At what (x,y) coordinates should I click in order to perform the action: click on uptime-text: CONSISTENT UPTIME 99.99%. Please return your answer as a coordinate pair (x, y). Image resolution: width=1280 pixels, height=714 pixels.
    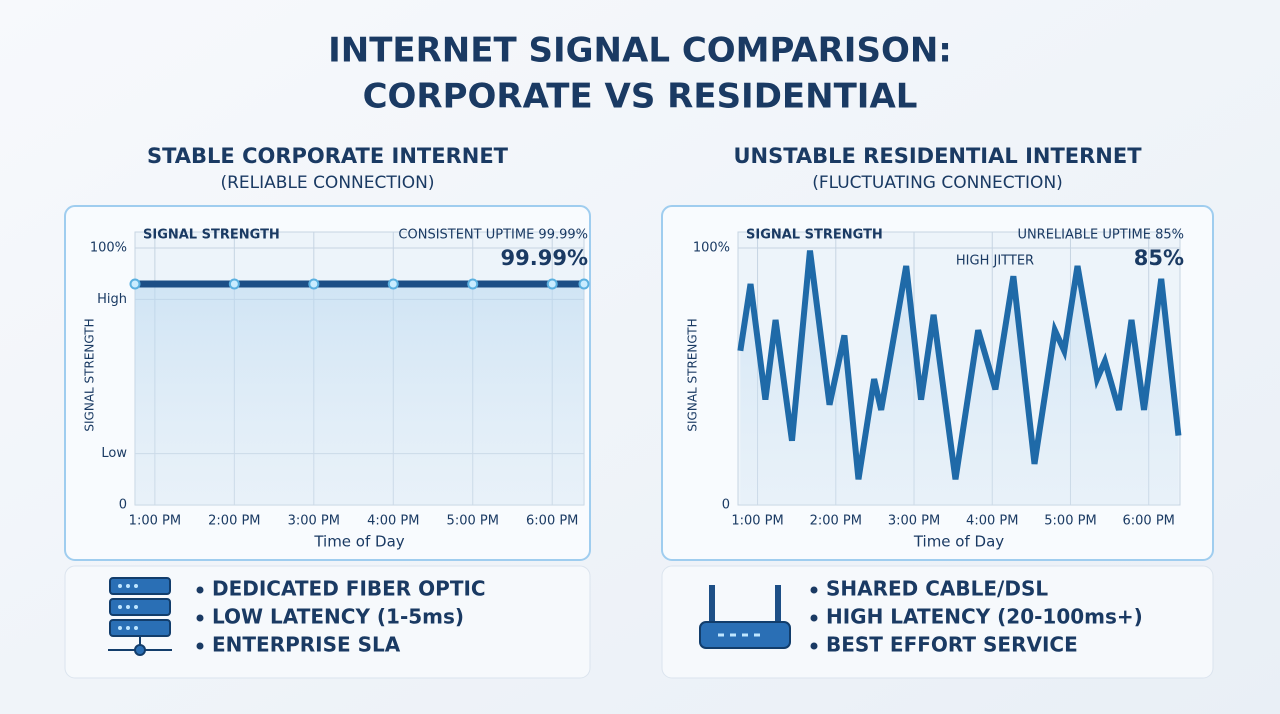
    Looking at the image, I should click on (493, 235).